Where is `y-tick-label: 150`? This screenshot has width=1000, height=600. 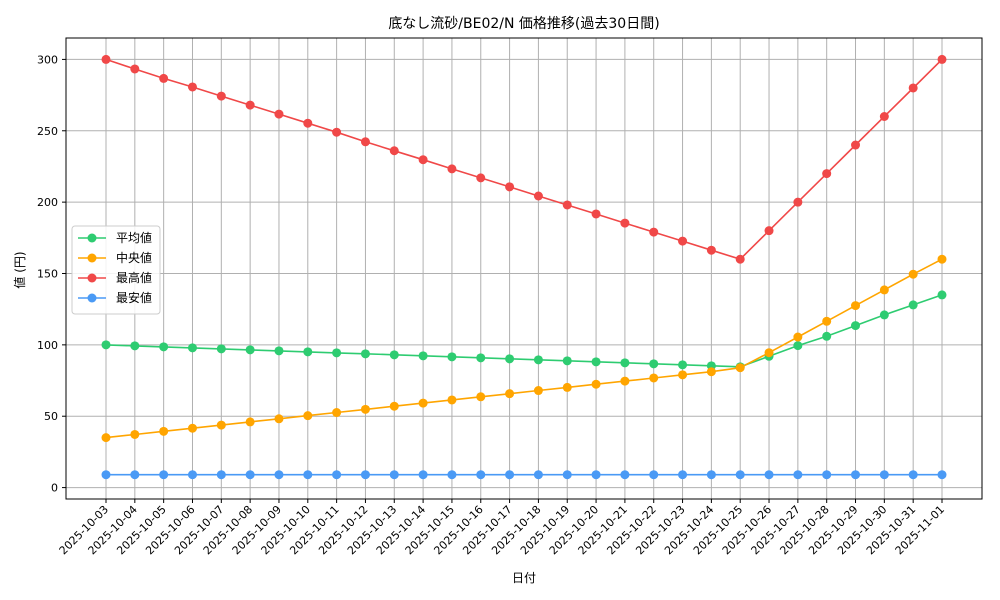 y-tick-label: 150 is located at coordinates (47, 273).